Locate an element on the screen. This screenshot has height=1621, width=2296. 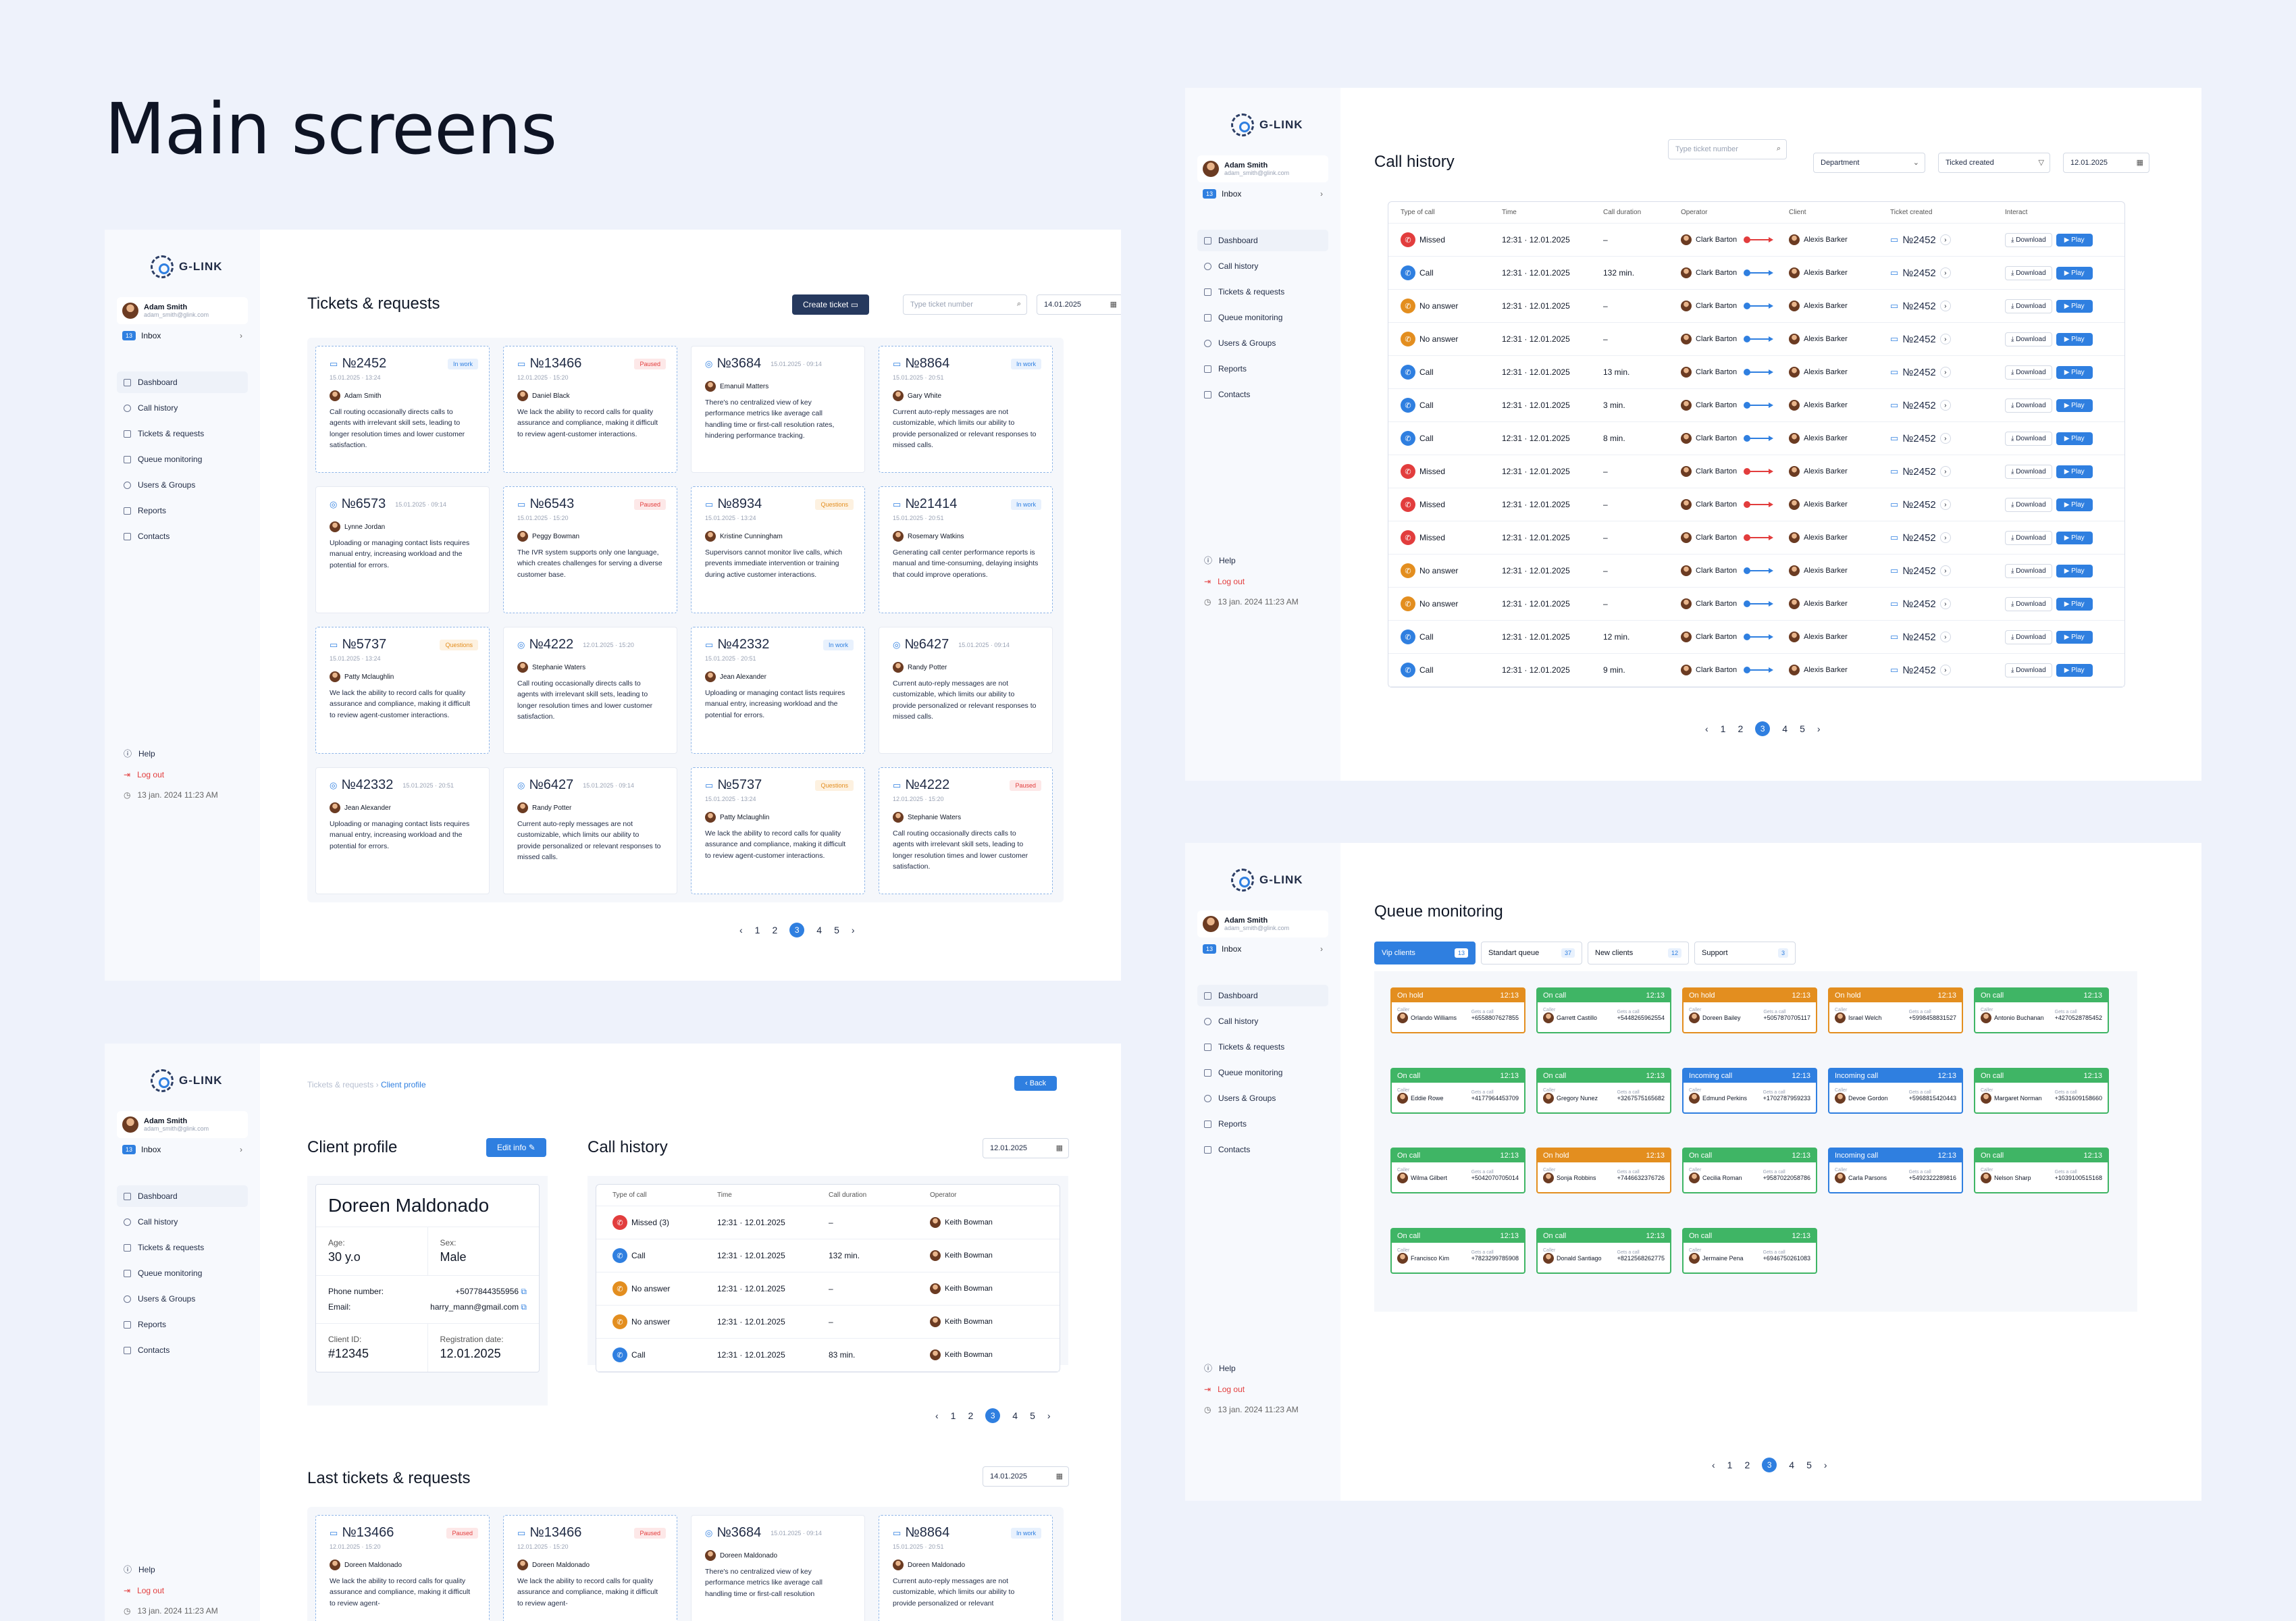
ticket-created-select: Ticked created ▽ is located at coordinates (1994, 163).